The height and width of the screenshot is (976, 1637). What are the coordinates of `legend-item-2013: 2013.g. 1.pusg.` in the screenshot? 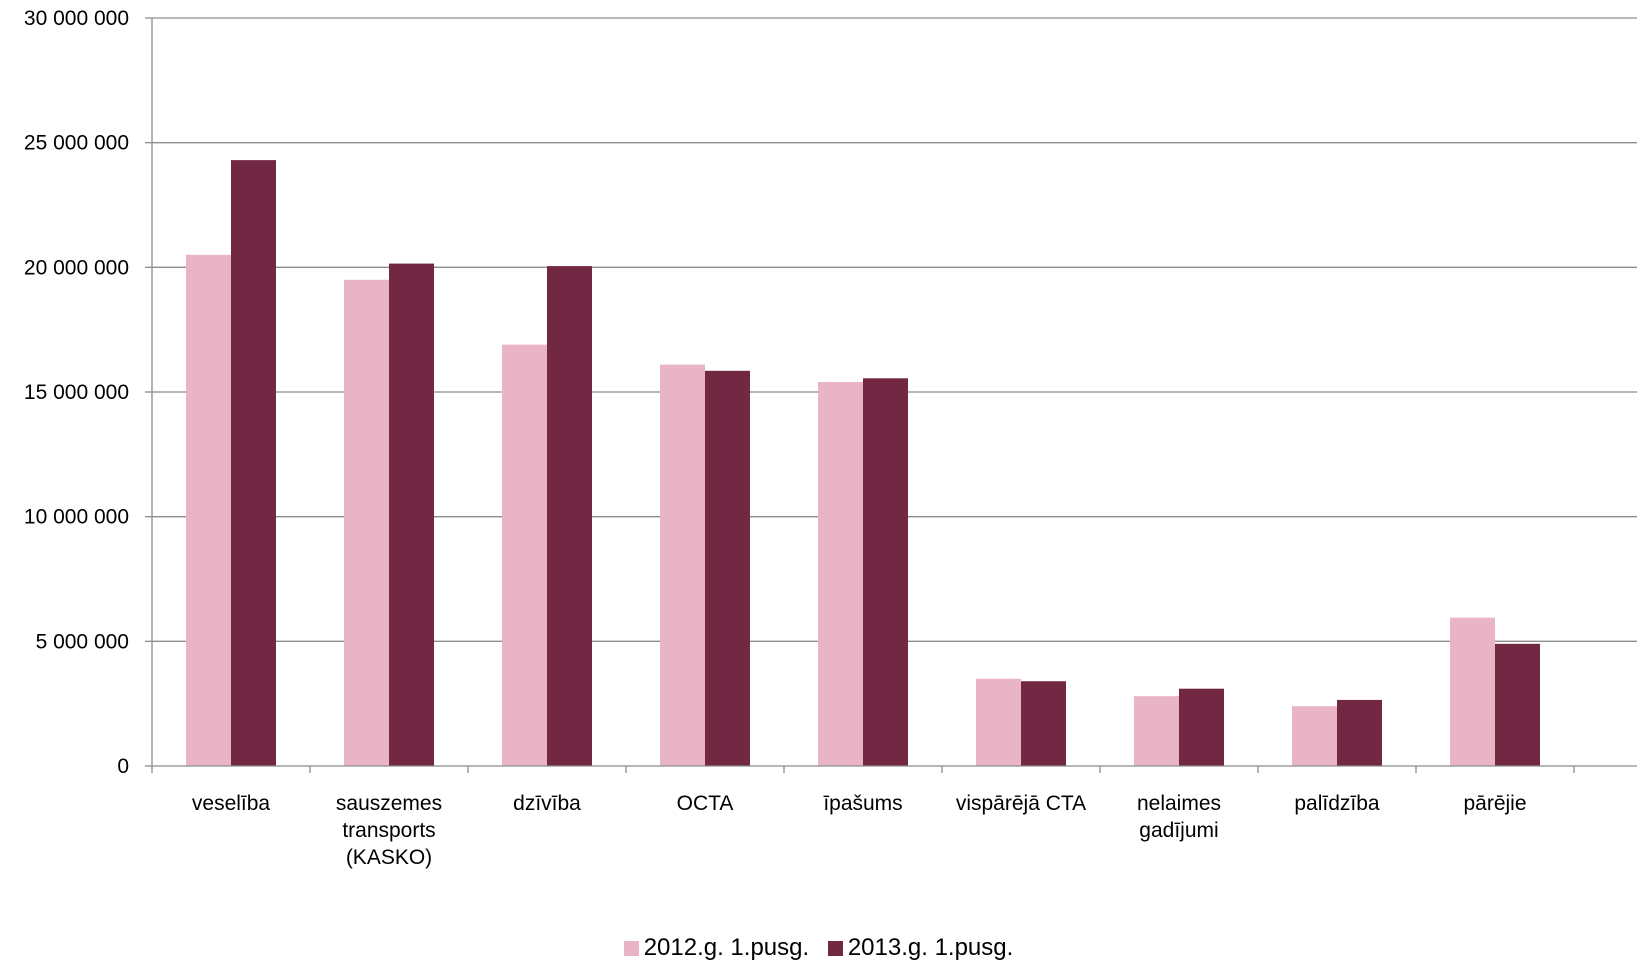 It's located at (920, 948).